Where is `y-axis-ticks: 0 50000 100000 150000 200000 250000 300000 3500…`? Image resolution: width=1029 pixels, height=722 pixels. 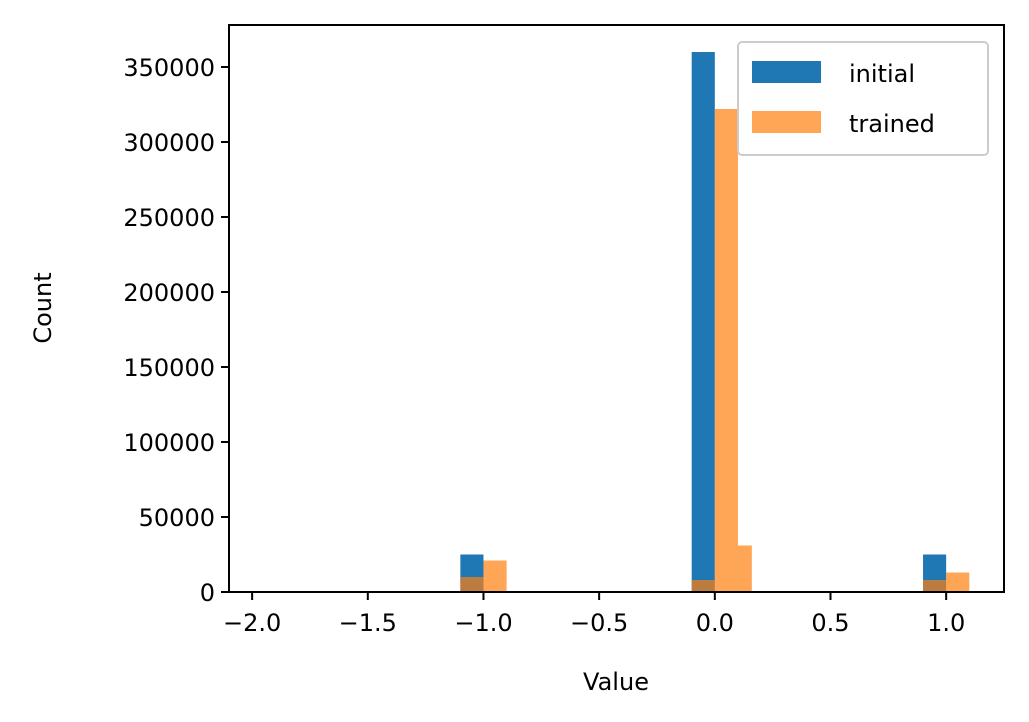 y-axis-ticks: 0 50000 100000 150000 200000 250000 300000 3500… is located at coordinates (176, 330).